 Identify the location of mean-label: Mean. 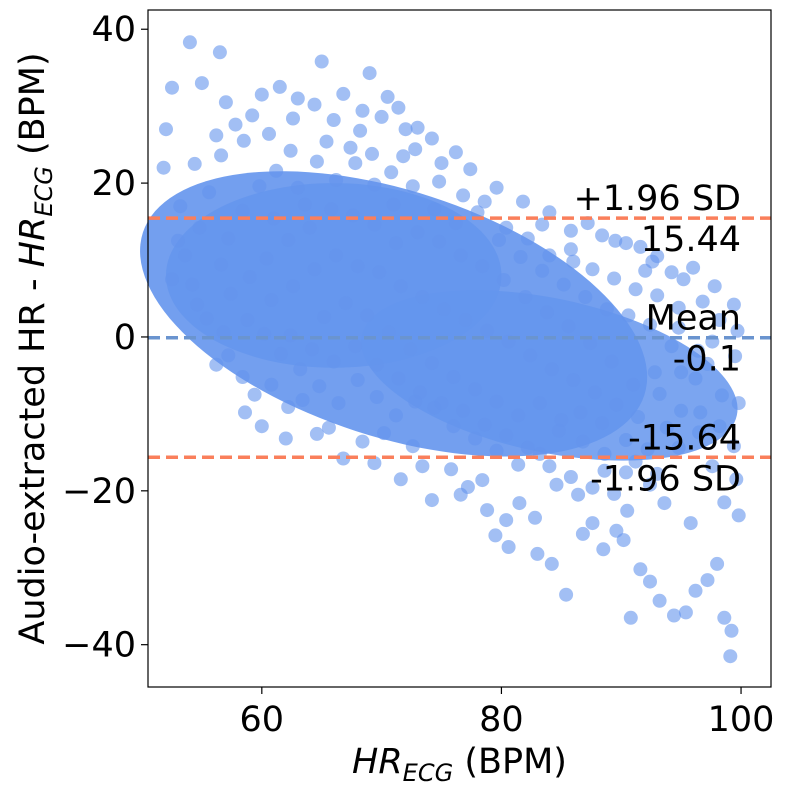
(693, 319).